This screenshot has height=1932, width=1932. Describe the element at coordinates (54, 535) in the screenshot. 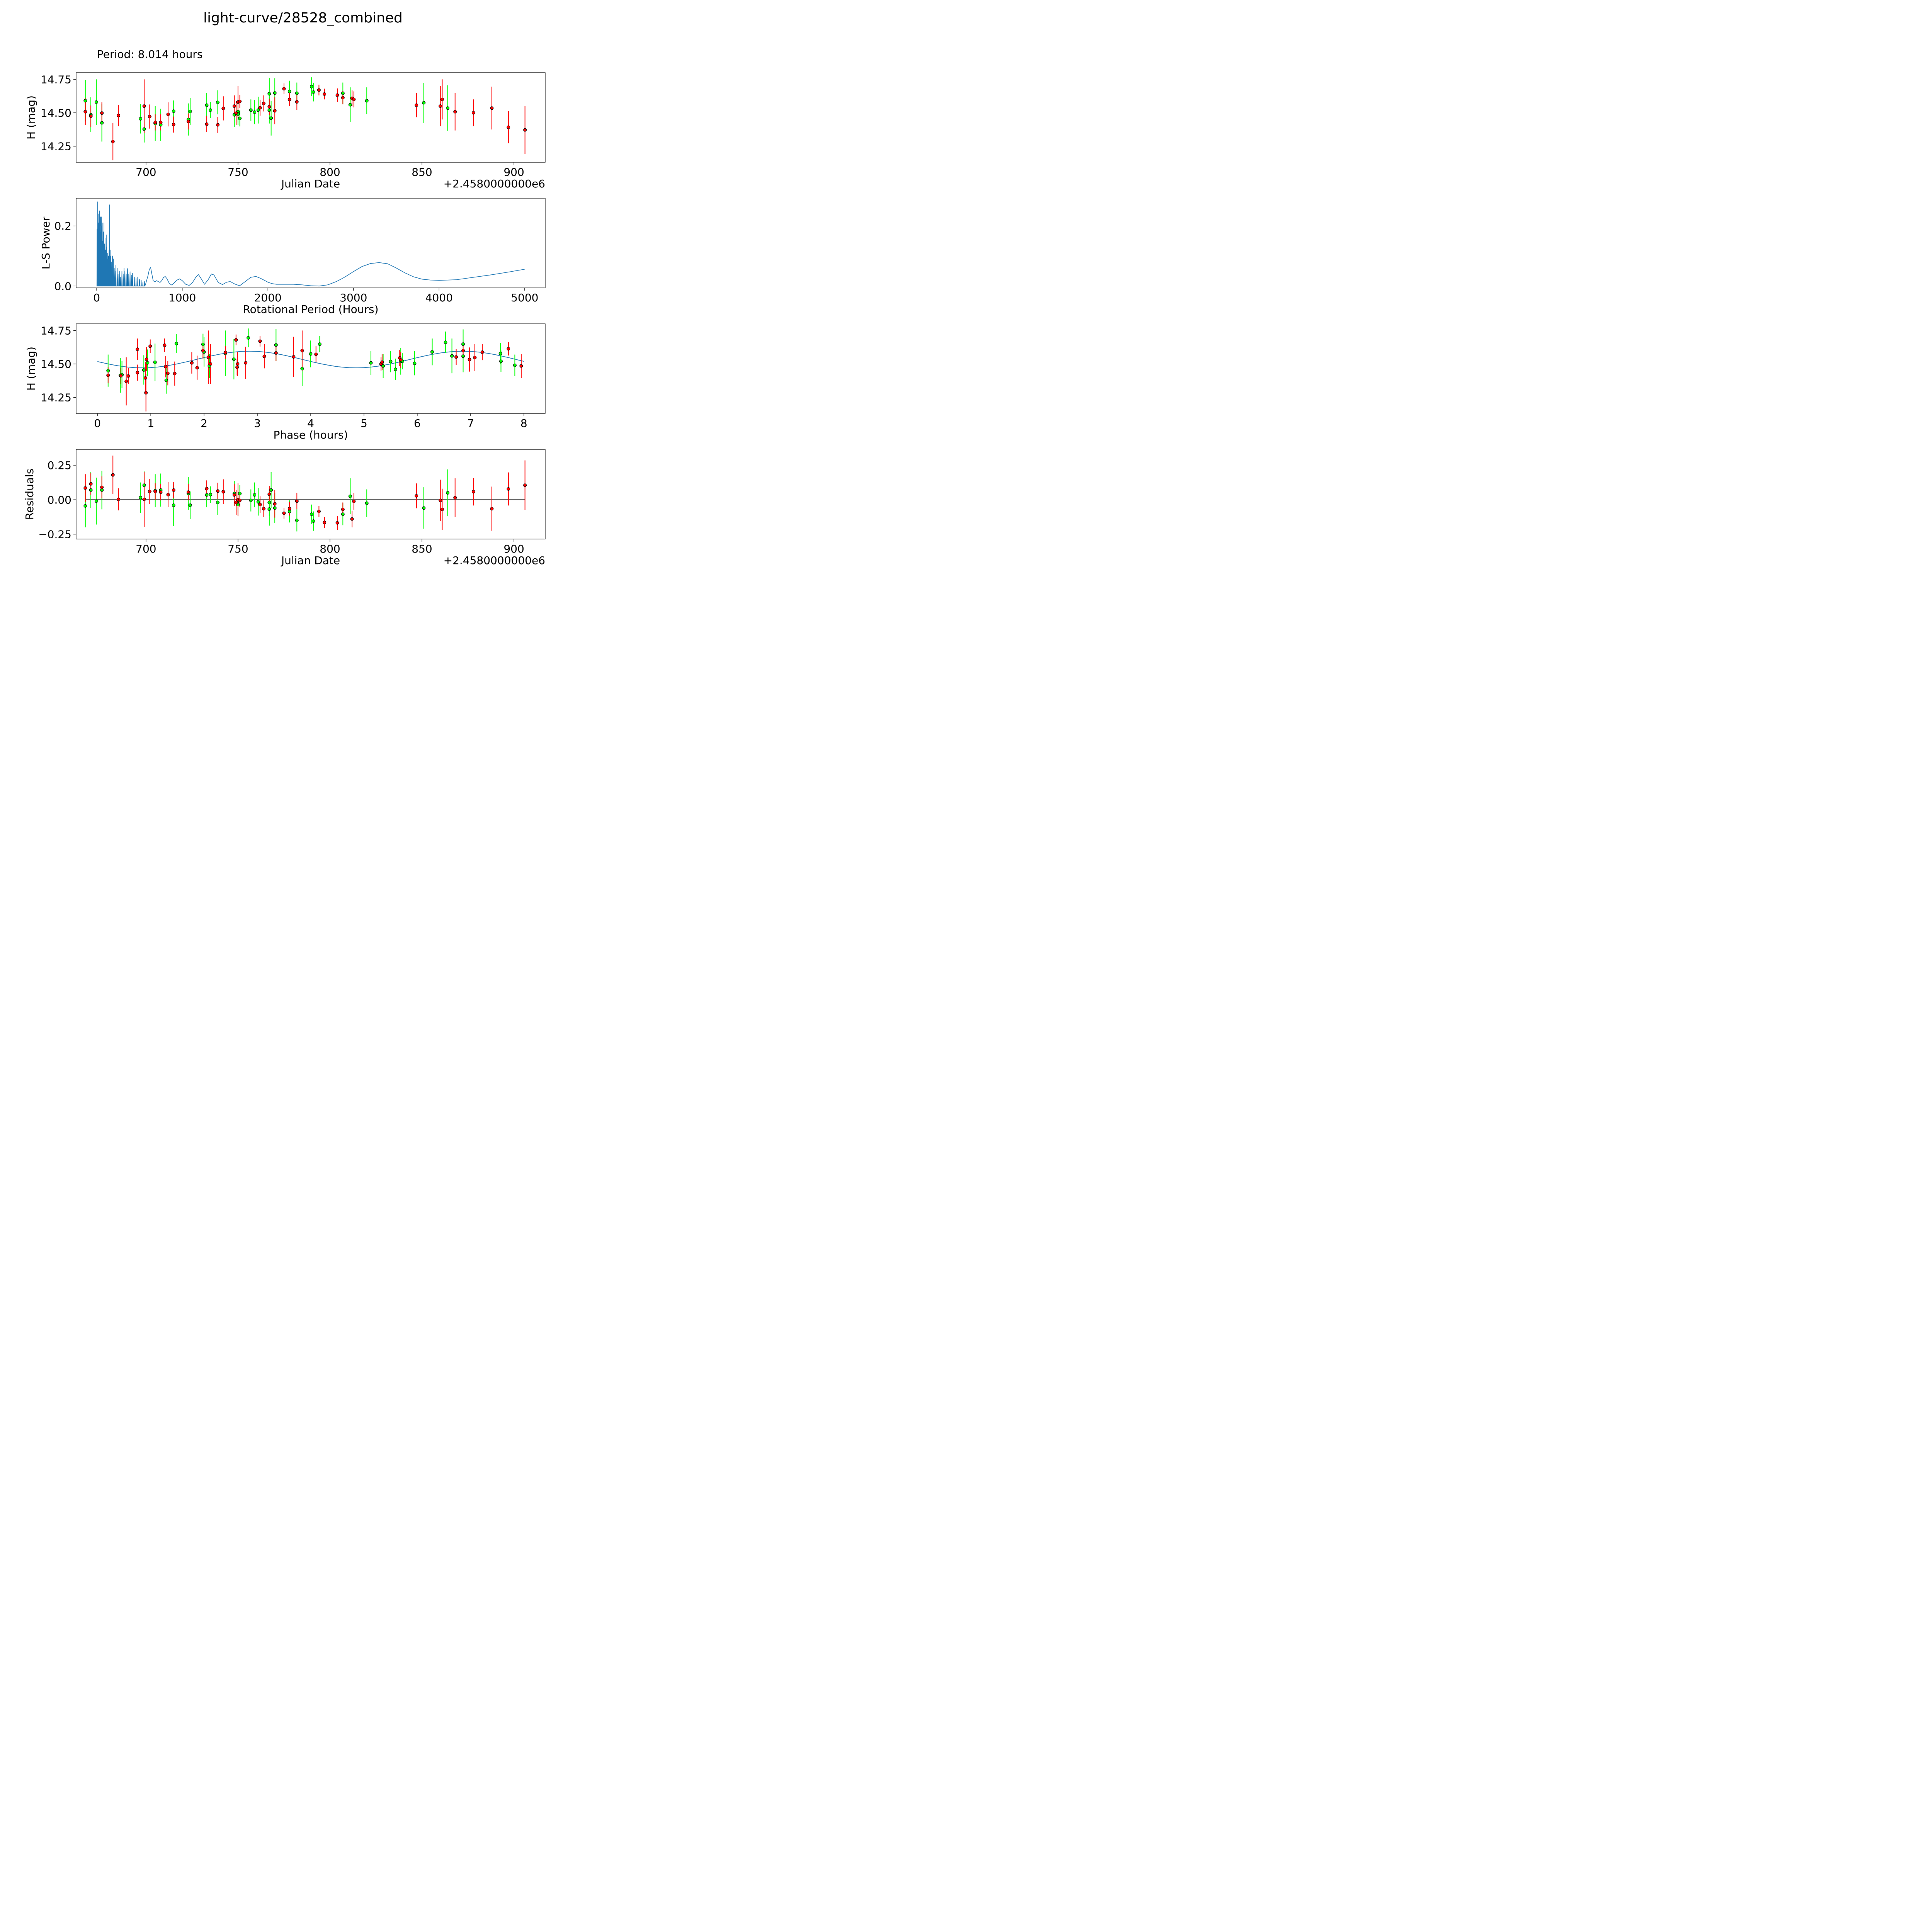

I see `y-tick-label: −0.25` at that location.